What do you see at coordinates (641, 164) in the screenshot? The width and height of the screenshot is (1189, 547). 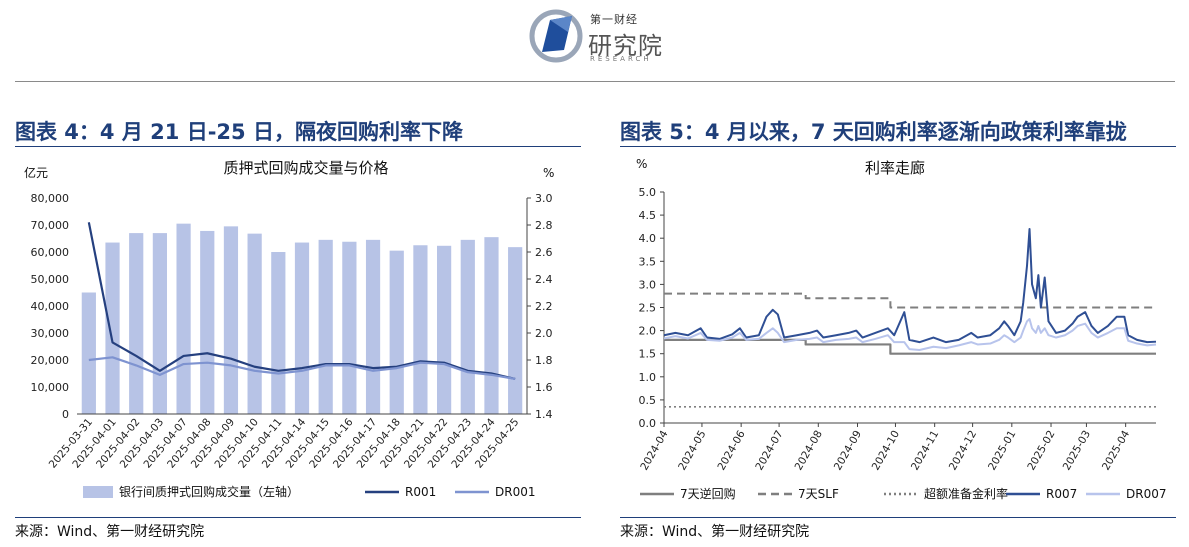 I see `chart-right-y-unit: %` at bounding box center [641, 164].